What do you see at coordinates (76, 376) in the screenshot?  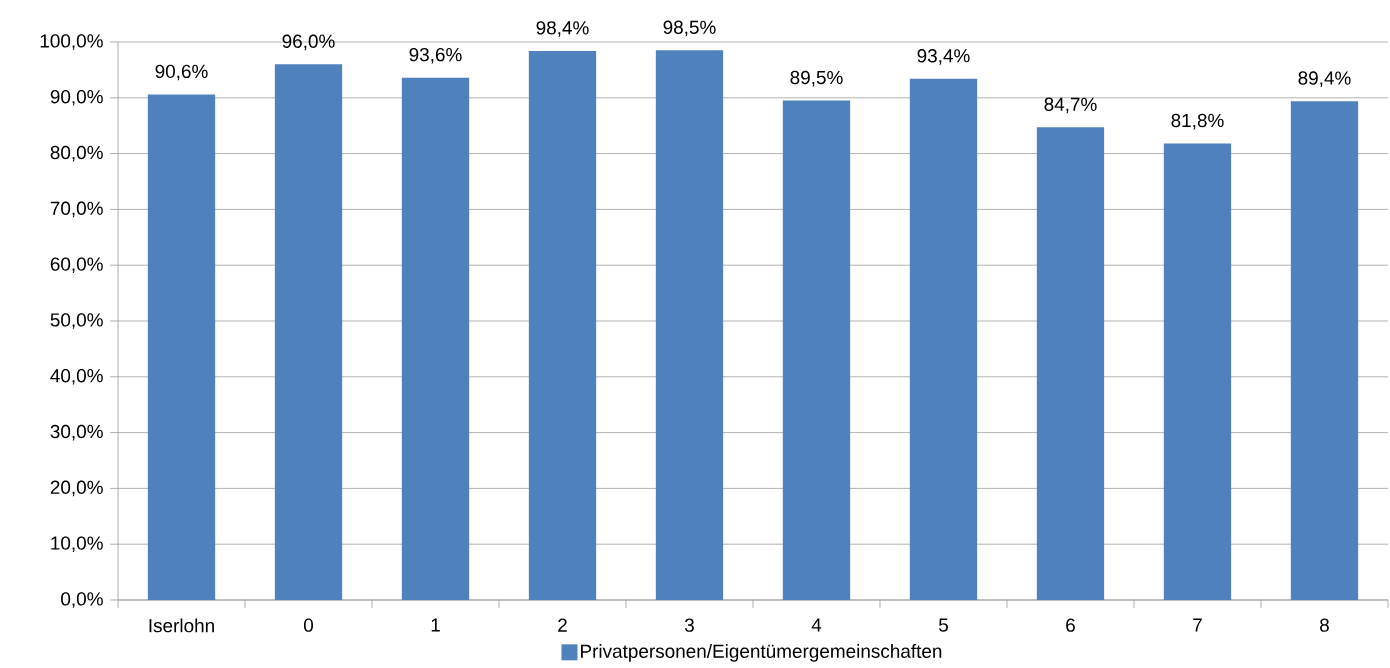 I see `y-tick-label: 40,0%` at bounding box center [76, 376].